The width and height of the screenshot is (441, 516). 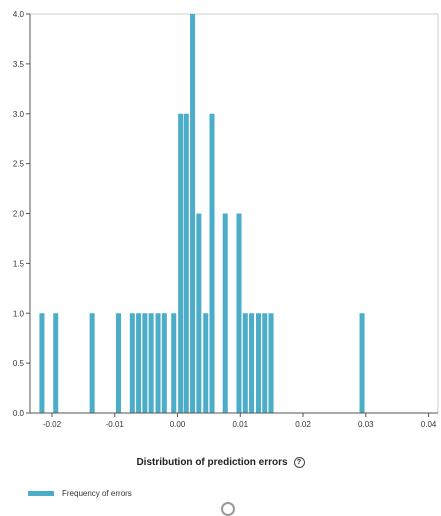 What do you see at coordinates (228, 509) in the screenshot?
I see `spinner-icon` at bounding box center [228, 509].